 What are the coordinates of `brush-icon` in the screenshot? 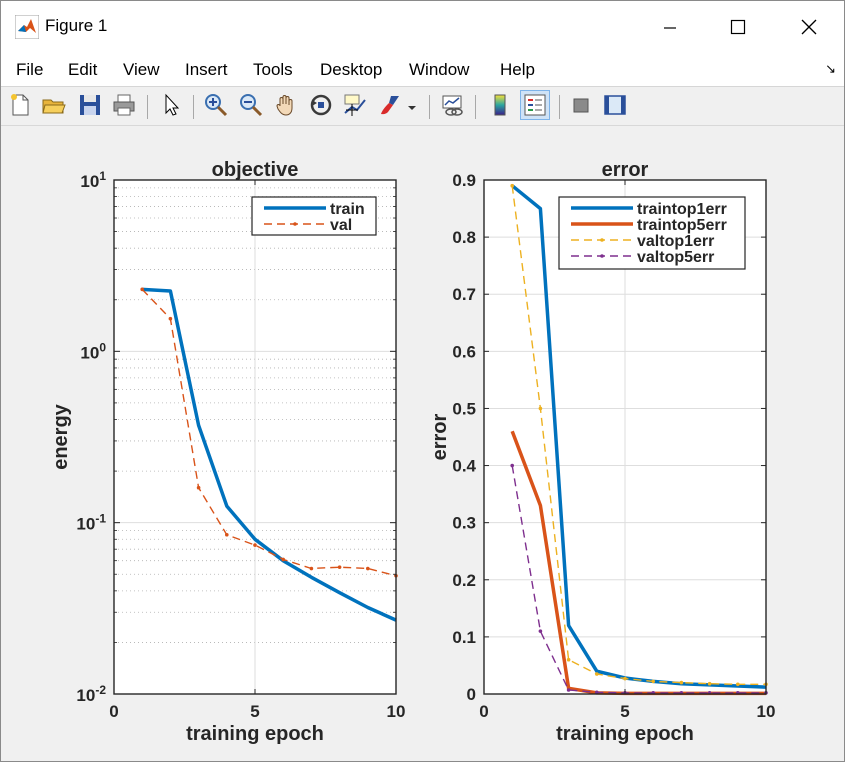 It's located at (390, 105).